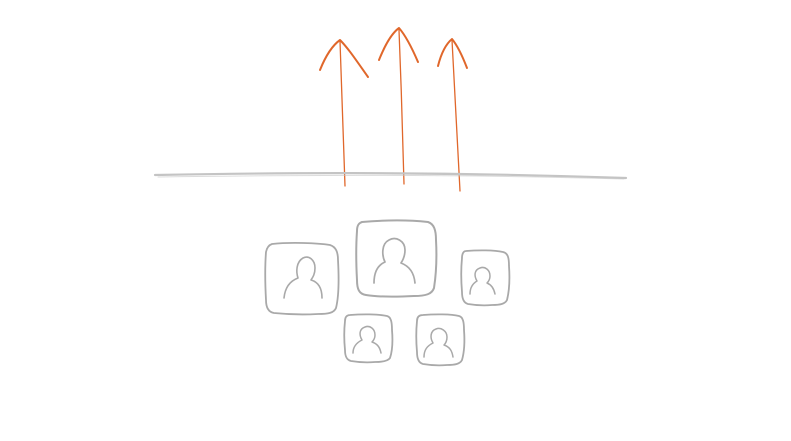 The image size is (791, 441). I want to click on upward-arrows, so click(393, 109).